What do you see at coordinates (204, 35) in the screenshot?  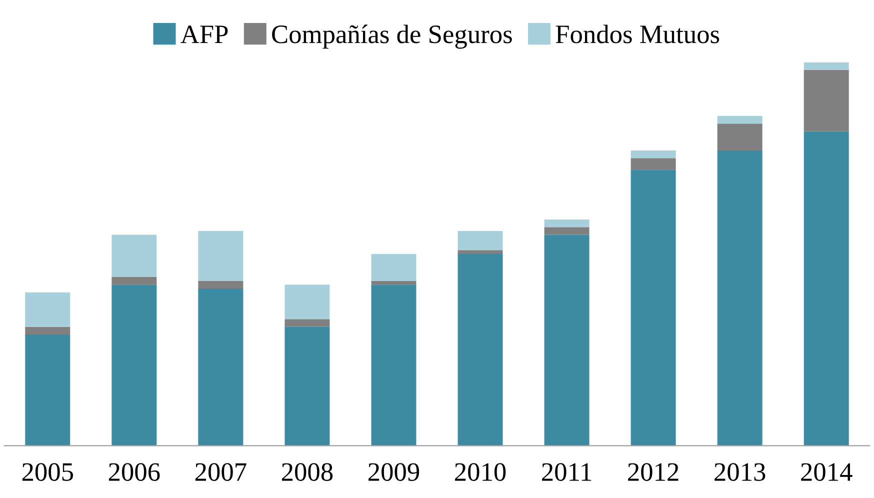 I see `legend-label: AFP` at bounding box center [204, 35].